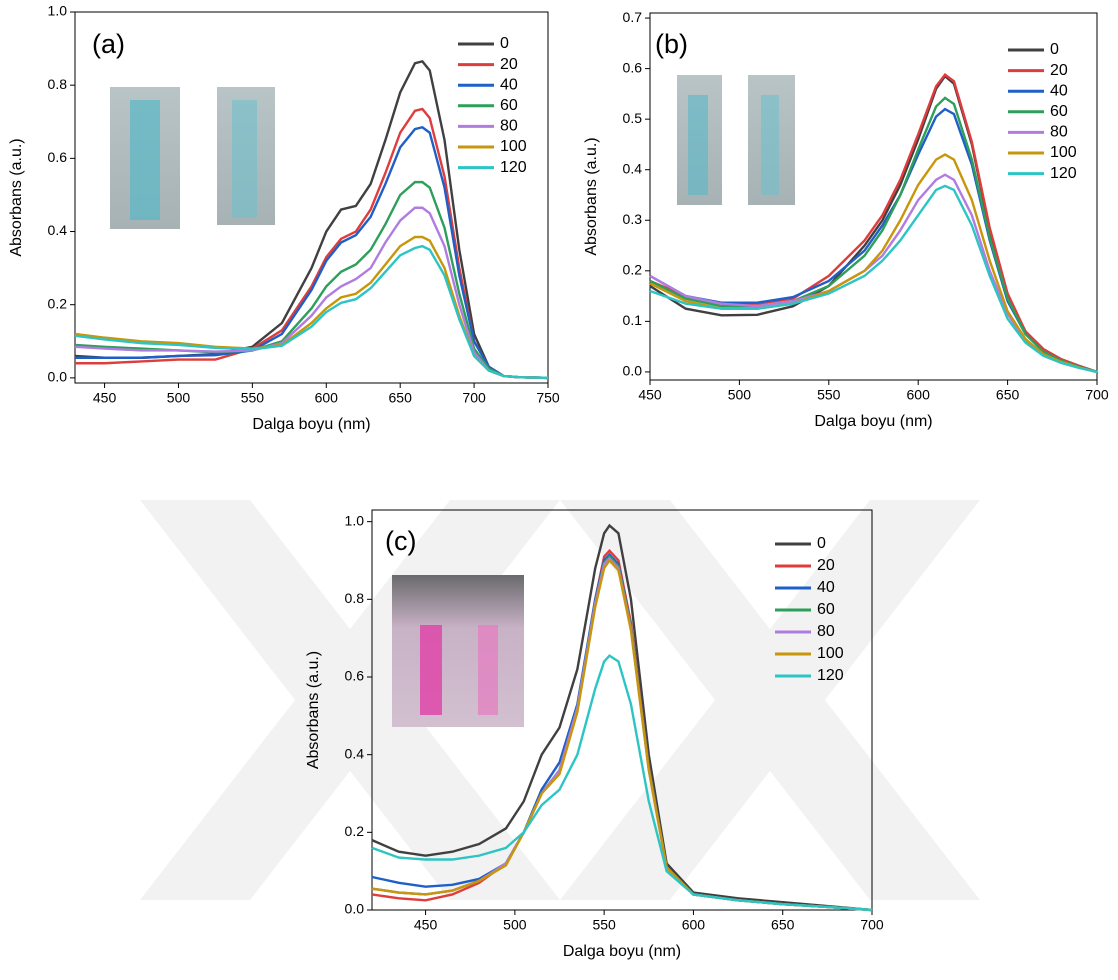 The height and width of the screenshot is (980, 1118). I want to click on x-tick-label: 750, so click(548, 398).